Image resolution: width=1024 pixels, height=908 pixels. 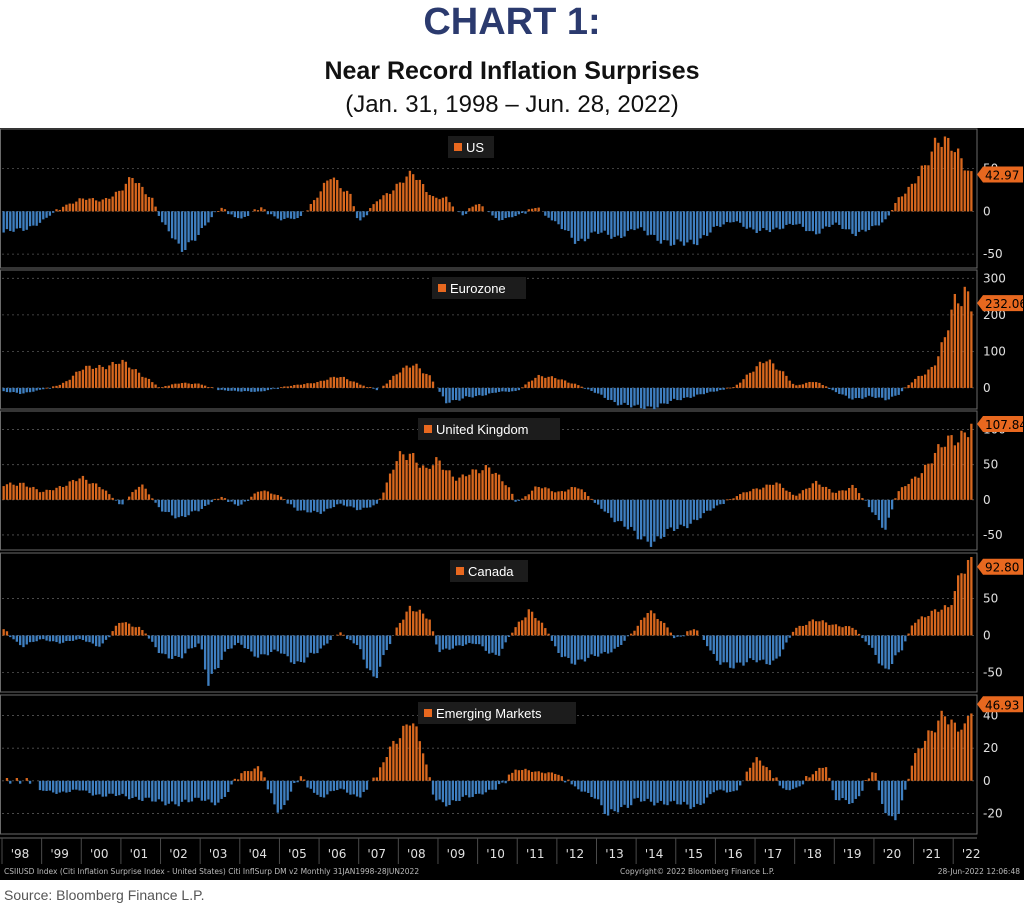 What do you see at coordinates (693, 854) in the screenshot?
I see `x-tick-label: '15` at bounding box center [693, 854].